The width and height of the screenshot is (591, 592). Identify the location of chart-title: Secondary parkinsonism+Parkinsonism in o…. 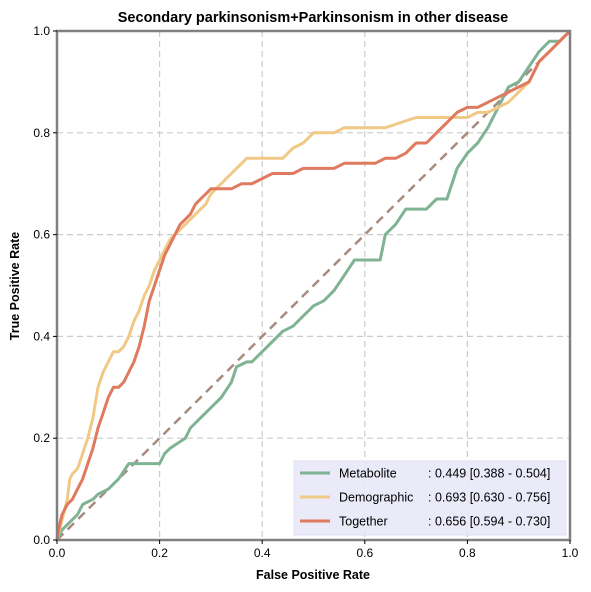
(313, 18).